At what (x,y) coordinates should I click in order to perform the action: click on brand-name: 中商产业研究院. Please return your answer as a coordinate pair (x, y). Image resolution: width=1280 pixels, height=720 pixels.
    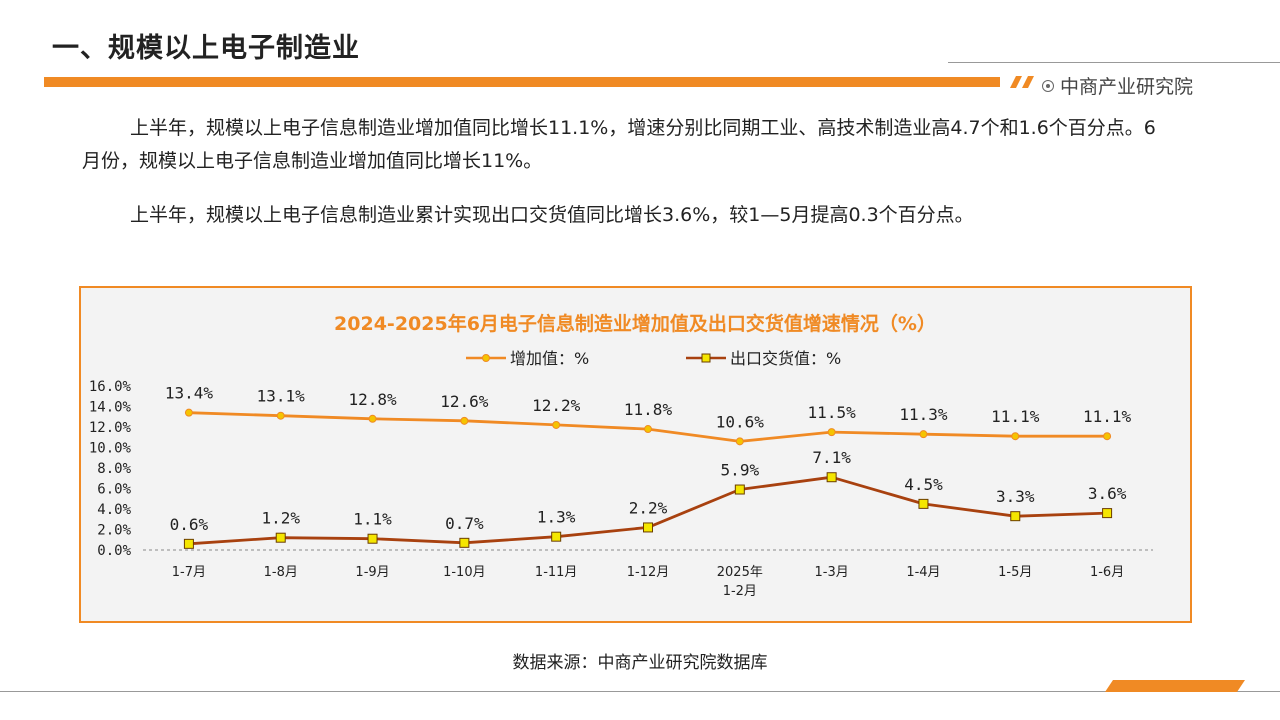
    Looking at the image, I should click on (1127, 87).